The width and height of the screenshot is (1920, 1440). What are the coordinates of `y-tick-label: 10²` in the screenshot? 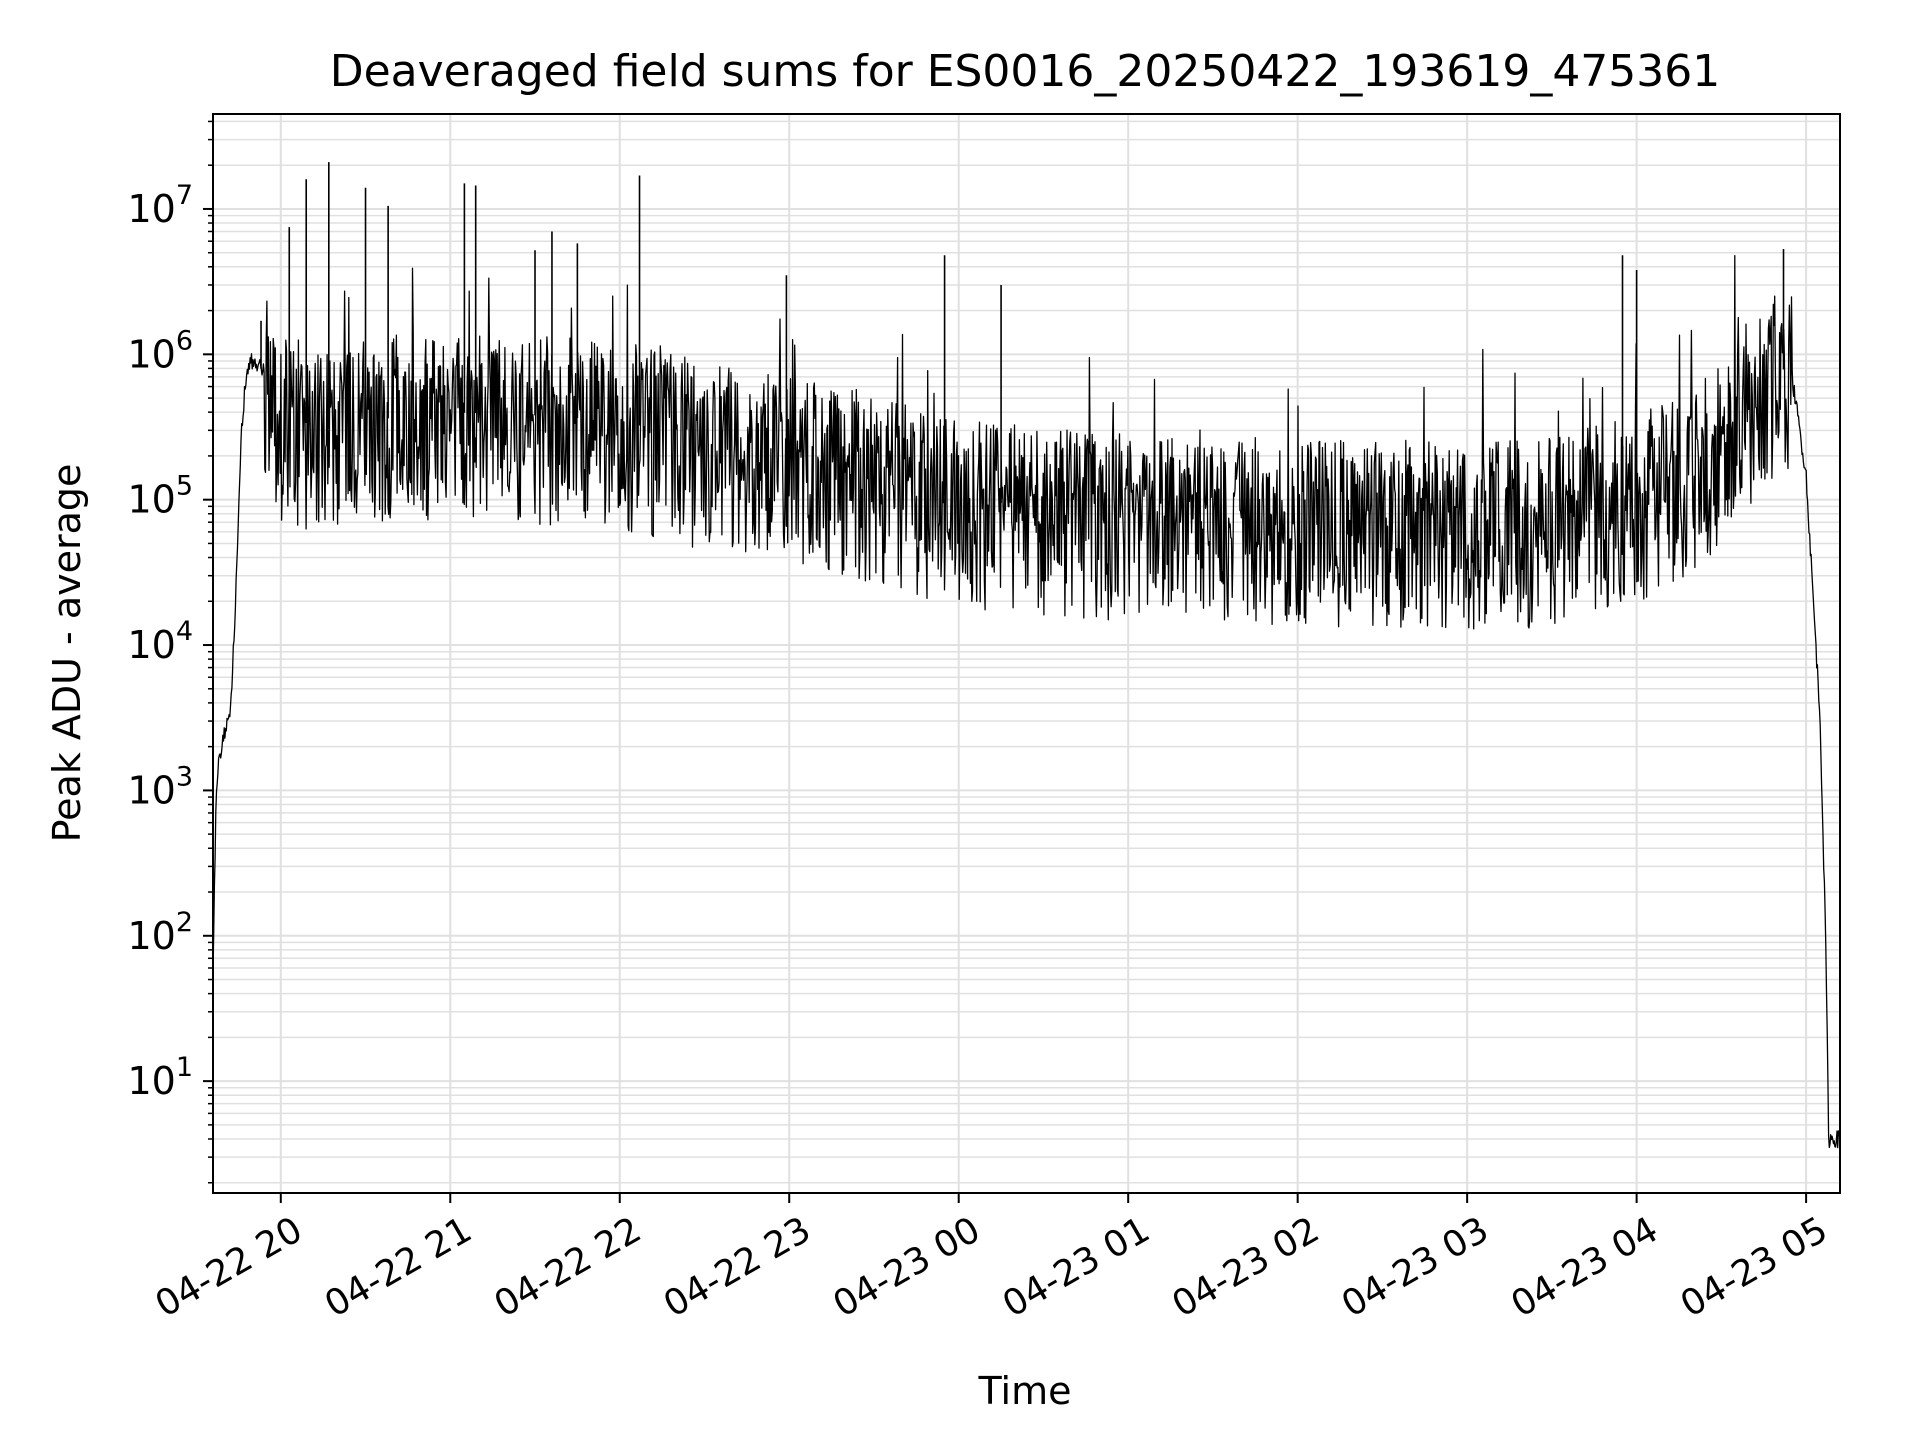 It's located at (160, 932).